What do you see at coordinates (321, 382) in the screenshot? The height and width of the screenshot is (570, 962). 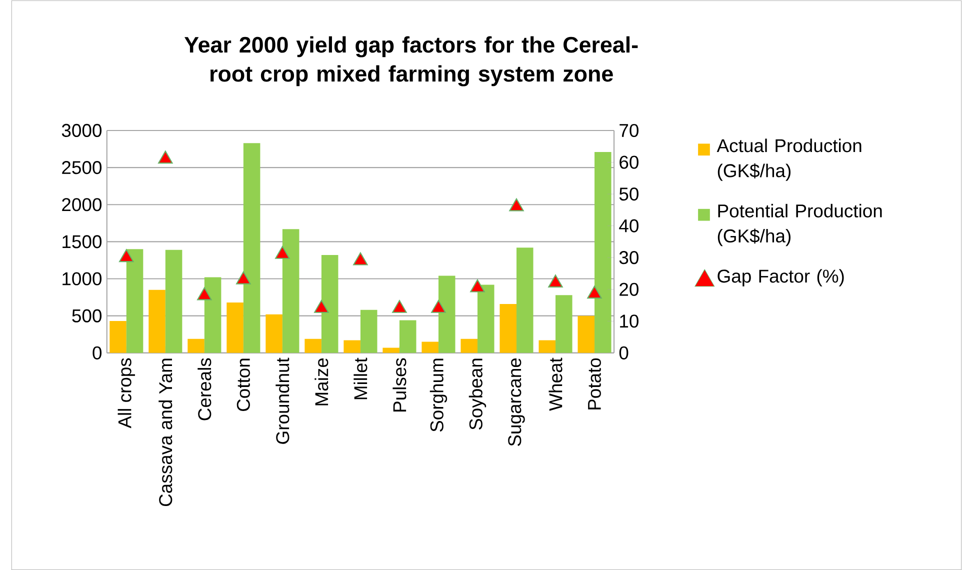 I see `x-tick-label: Maize` at bounding box center [321, 382].